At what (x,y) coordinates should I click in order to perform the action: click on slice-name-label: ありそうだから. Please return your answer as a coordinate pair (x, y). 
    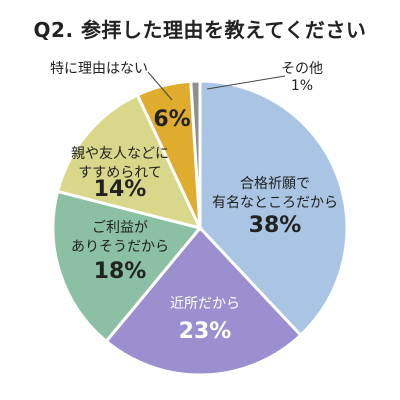
    Looking at the image, I should click on (120, 247).